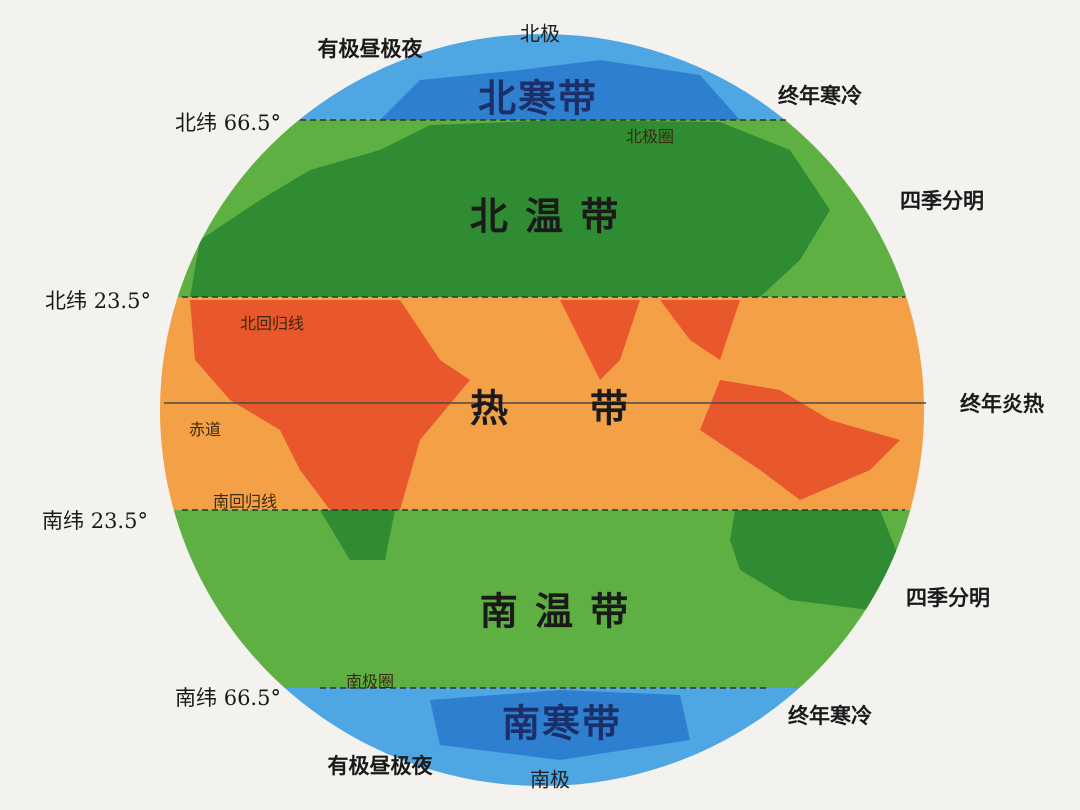 The image size is (1080, 810). Describe the element at coordinates (550, 779) in the screenshot. I see `south-pole-label: 南极` at that location.